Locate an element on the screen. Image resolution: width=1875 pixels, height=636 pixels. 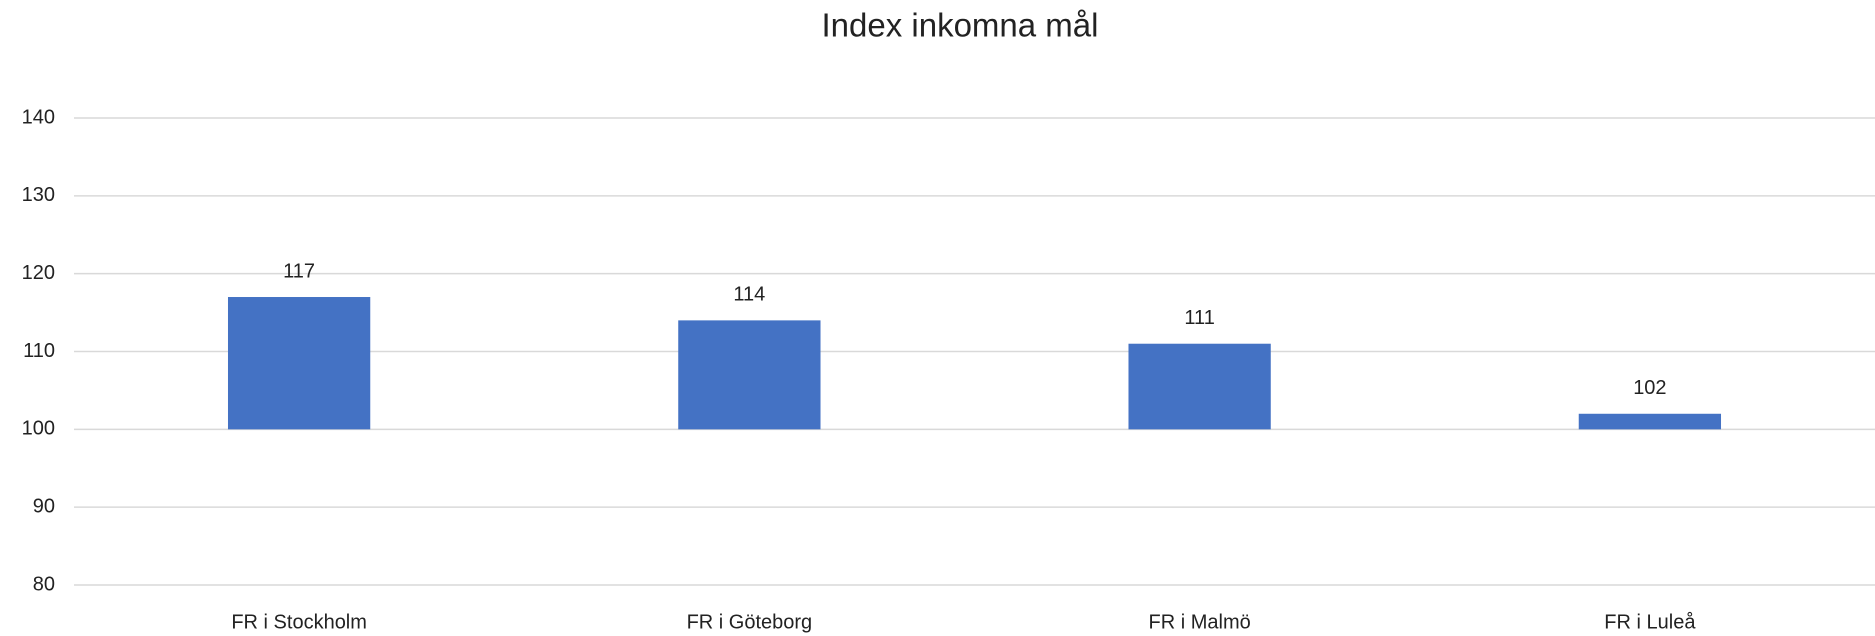
data-label: 111 is located at coordinates (1199, 318).